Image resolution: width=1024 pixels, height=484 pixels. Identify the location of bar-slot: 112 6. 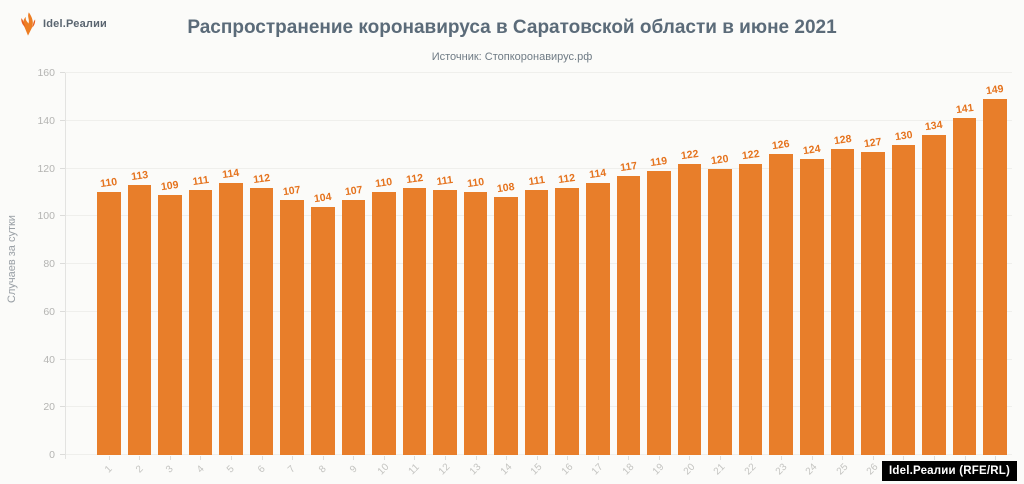
(261, 274).